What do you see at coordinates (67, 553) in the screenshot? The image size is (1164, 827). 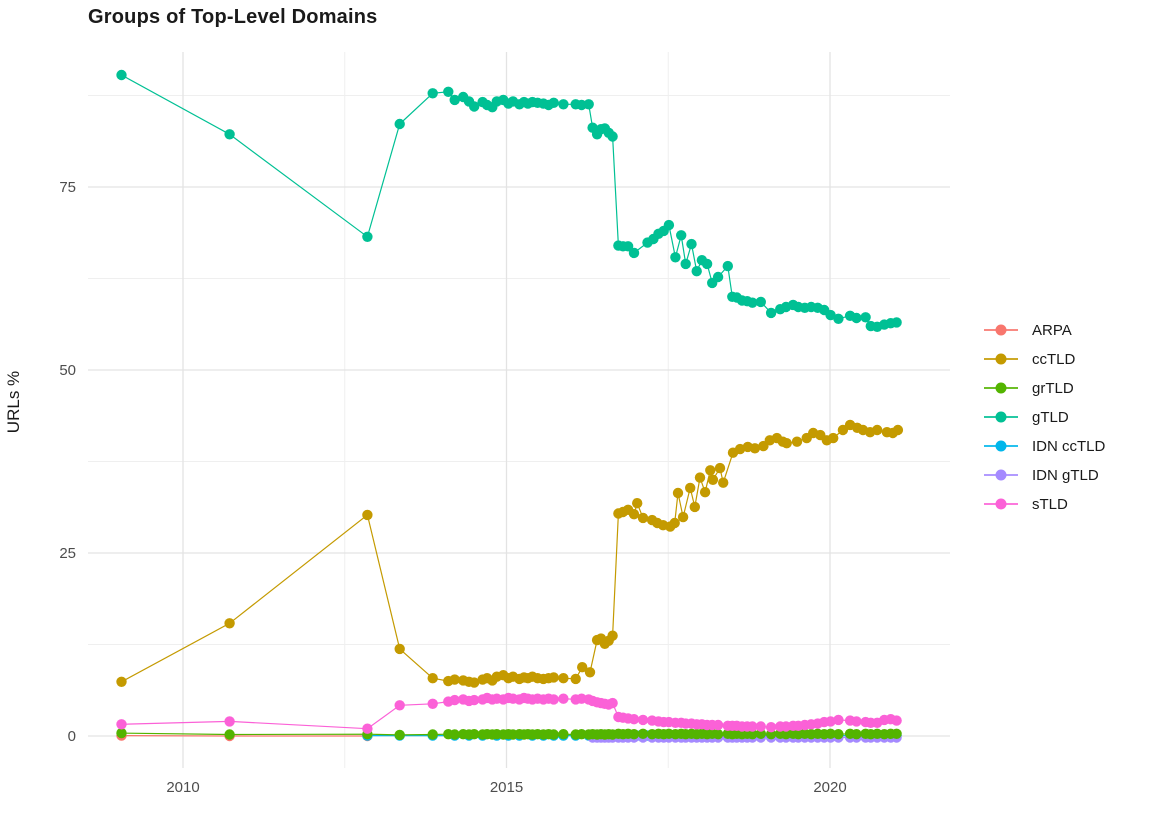 I see `y-tick-label: 25` at bounding box center [67, 553].